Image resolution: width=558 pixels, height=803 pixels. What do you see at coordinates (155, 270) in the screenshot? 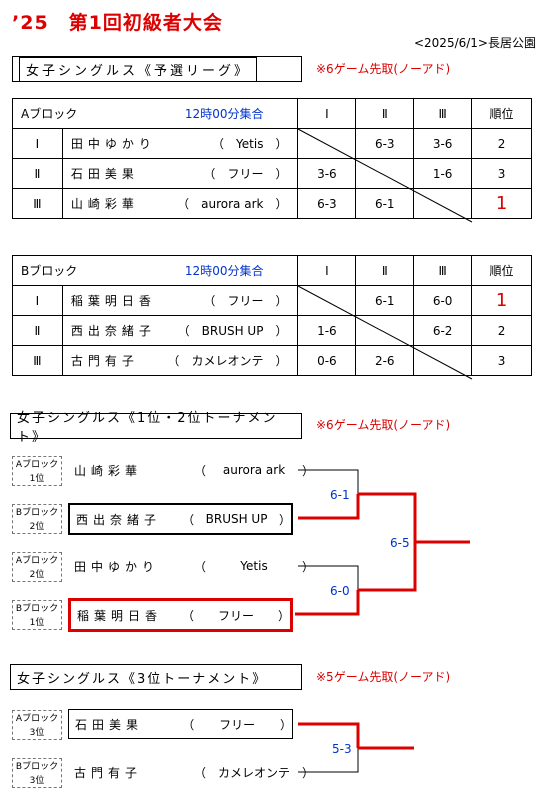
I see `block-header: Bブロック 12時00分集合` at bounding box center [155, 270].